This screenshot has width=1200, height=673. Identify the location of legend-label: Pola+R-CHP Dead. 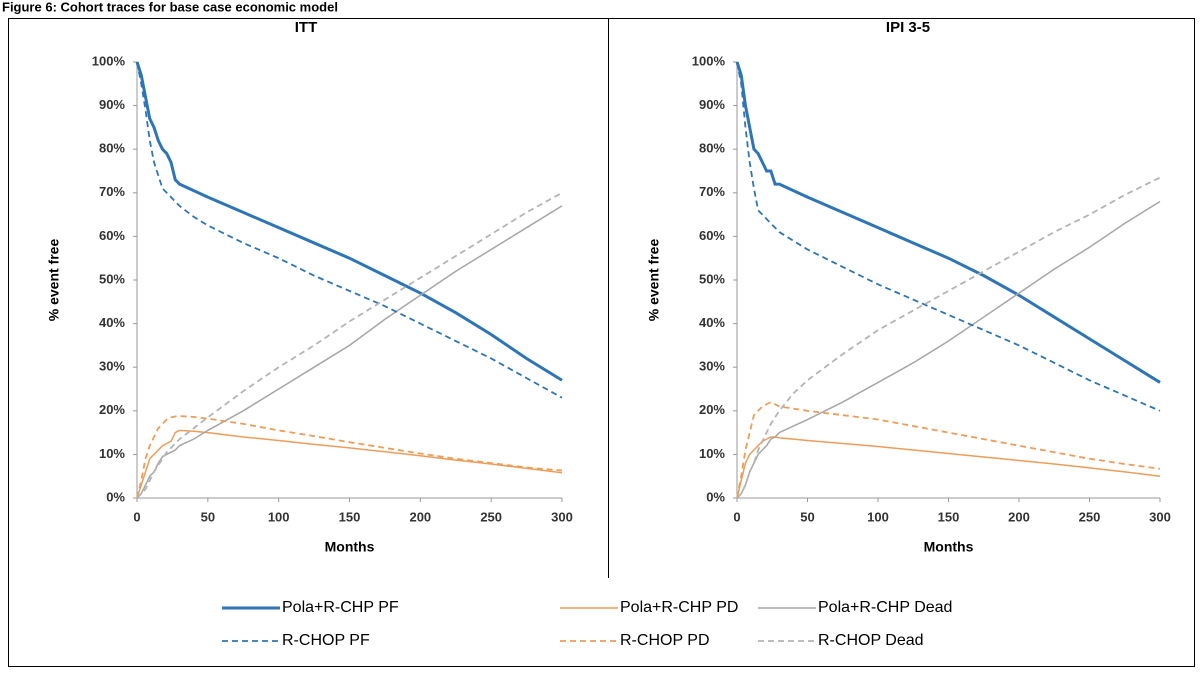
(885, 607).